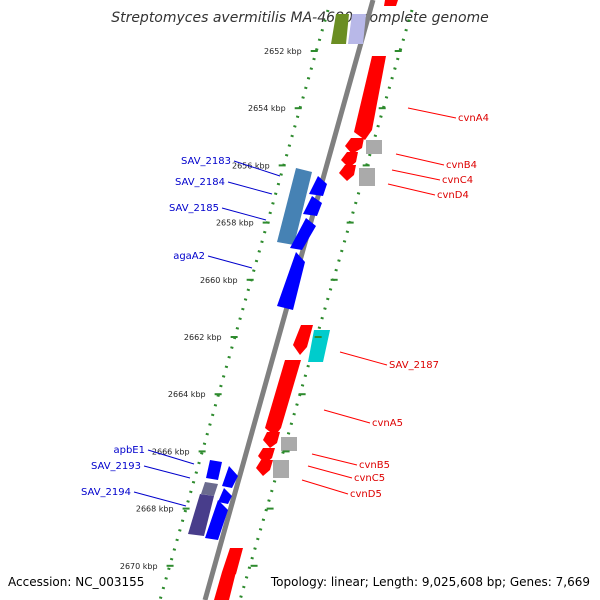 This screenshot has width=600, height=600. What do you see at coordinates (319, 346) in the screenshot?
I see `gene-SAV_2187-cyan` at bounding box center [319, 346].